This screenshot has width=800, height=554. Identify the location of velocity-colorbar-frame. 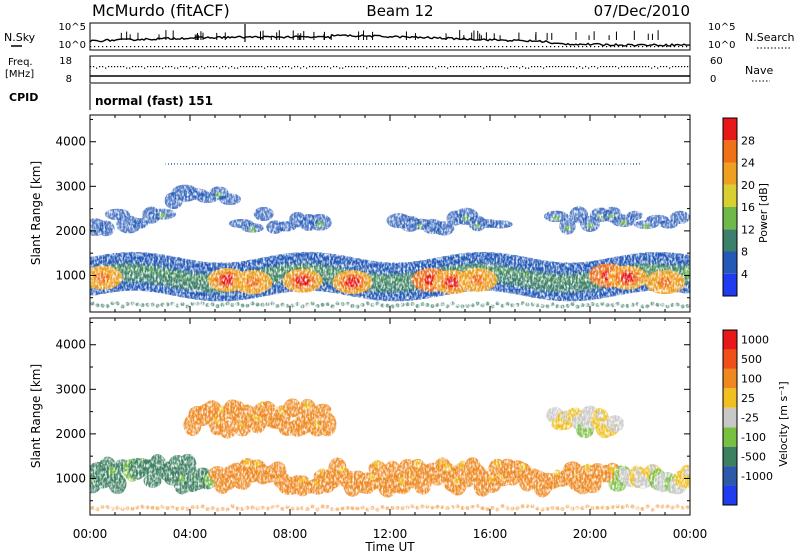
(730, 417).